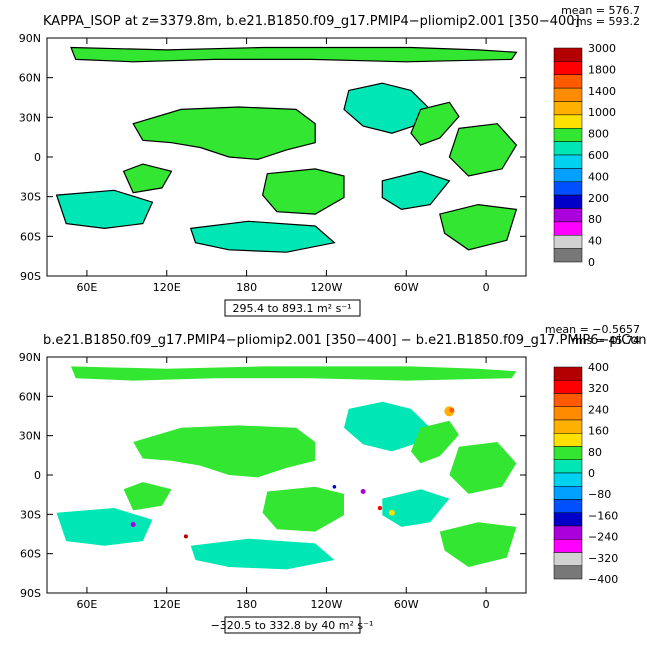  What do you see at coordinates (602, 48) in the screenshot?
I see `colorbar-label: 3000` at bounding box center [602, 48].